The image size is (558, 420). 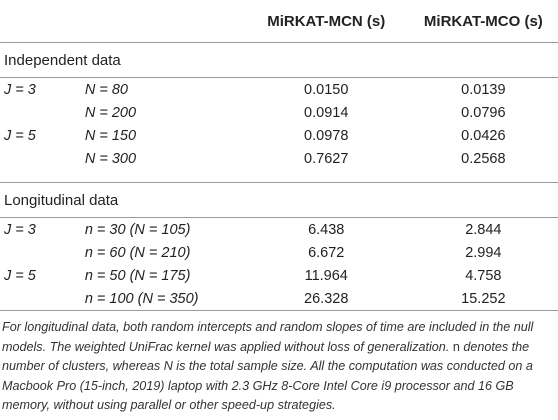 I want to click on n-cell: n = 60 (N = 210), so click(x=137, y=252).